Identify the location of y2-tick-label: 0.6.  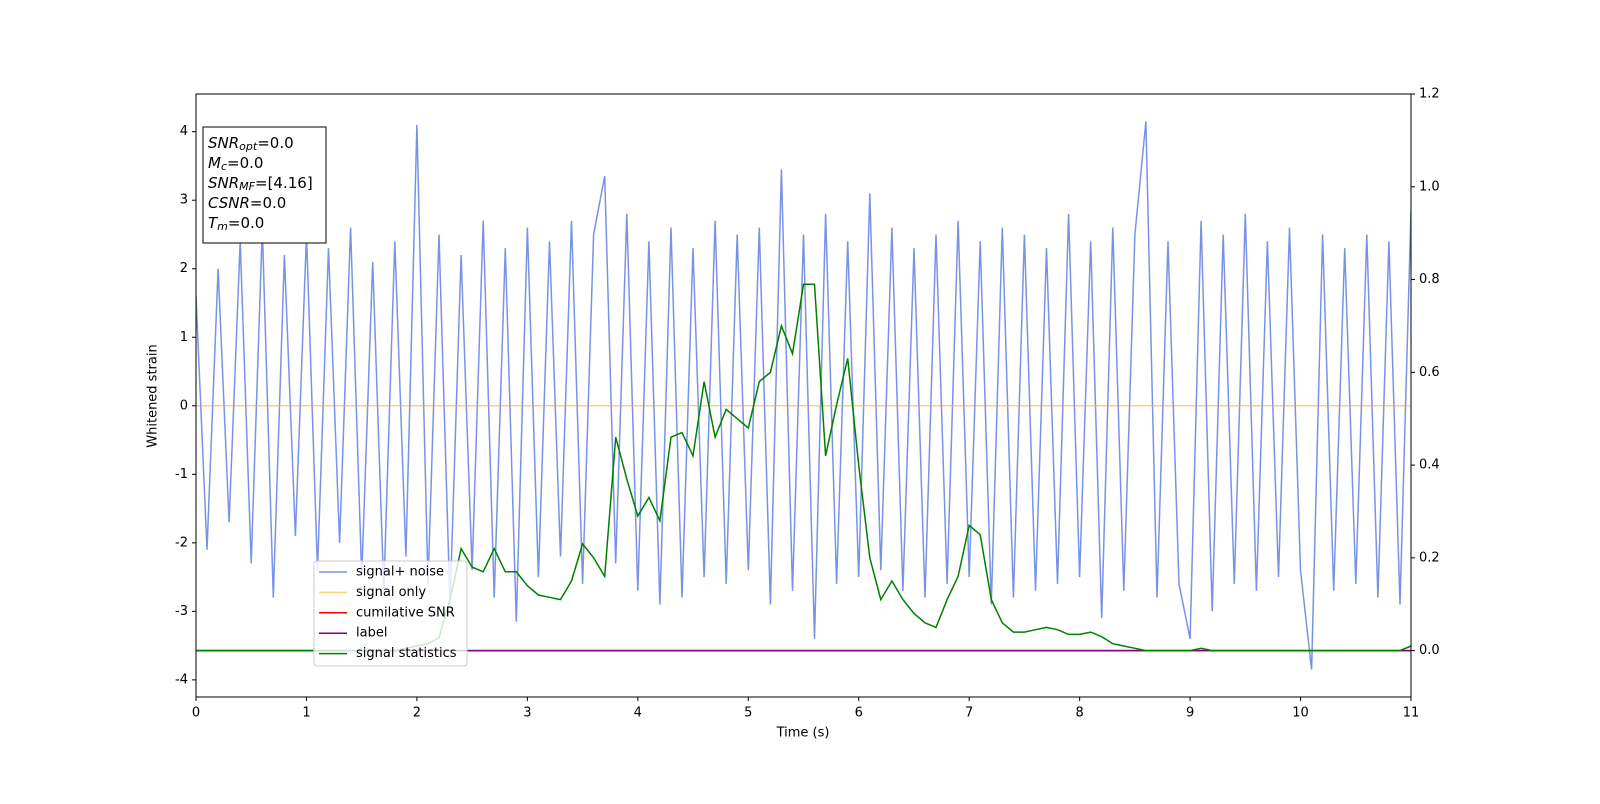
(1429, 372).